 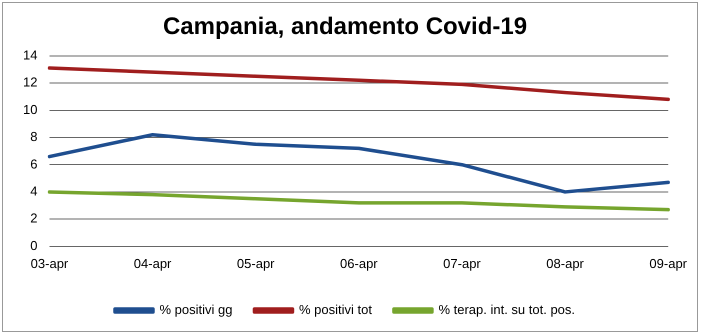 What do you see at coordinates (359, 263) in the screenshot?
I see `x-tick-label: 06-apr` at bounding box center [359, 263].